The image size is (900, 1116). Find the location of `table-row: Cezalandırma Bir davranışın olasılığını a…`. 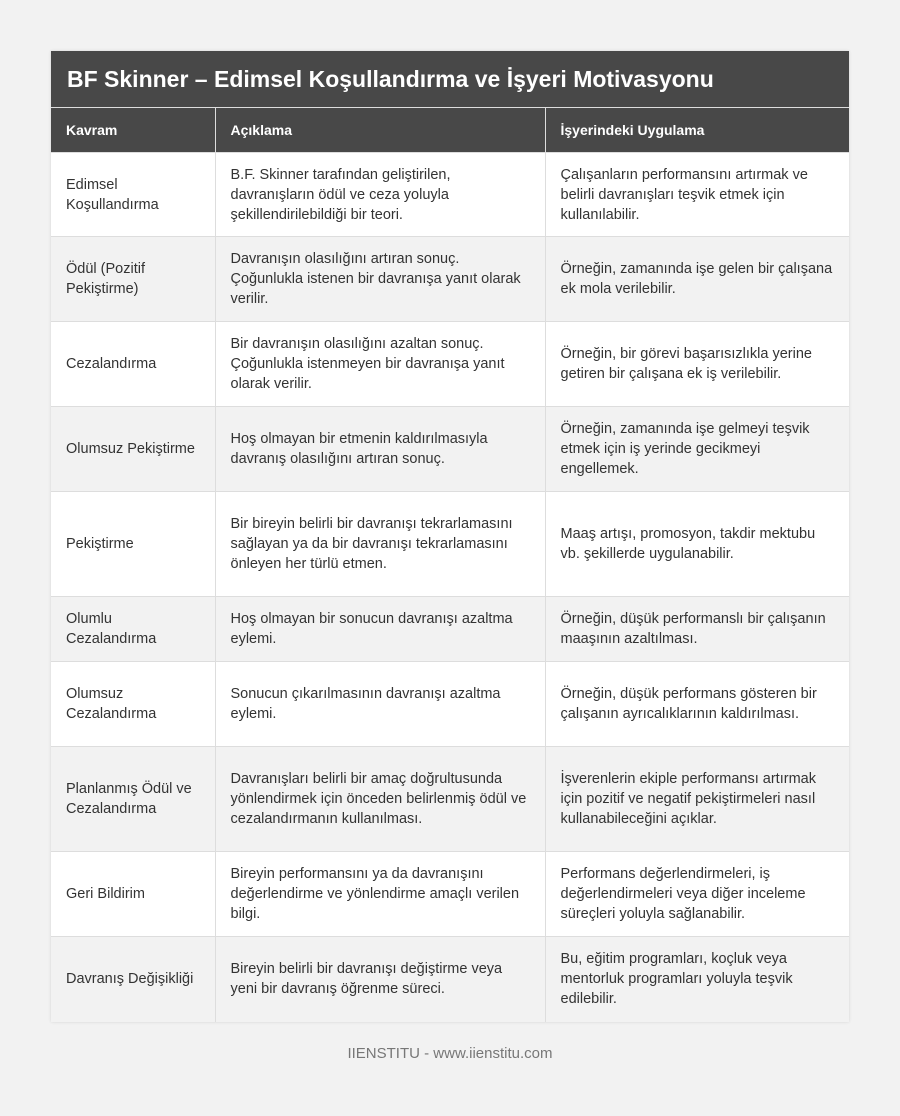

table-row: Cezalandırma Bir davranışın olasılığını a… is located at coordinates (450, 364).